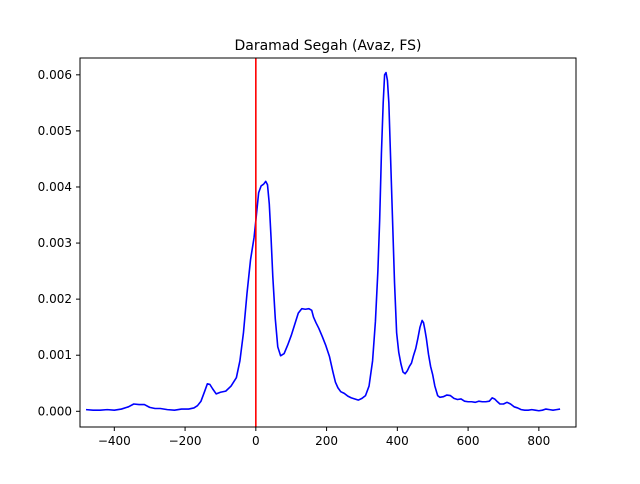 This screenshot has height=484, width=640. Describe the element at coordinates (256, 441) in the screenshot. I see `x-tick-label: 0` at that location.